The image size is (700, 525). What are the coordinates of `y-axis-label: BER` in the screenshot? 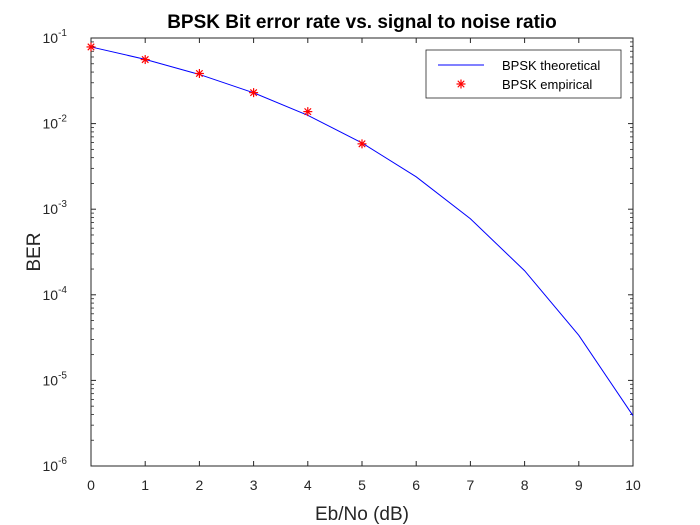 It's located at (34, 251).